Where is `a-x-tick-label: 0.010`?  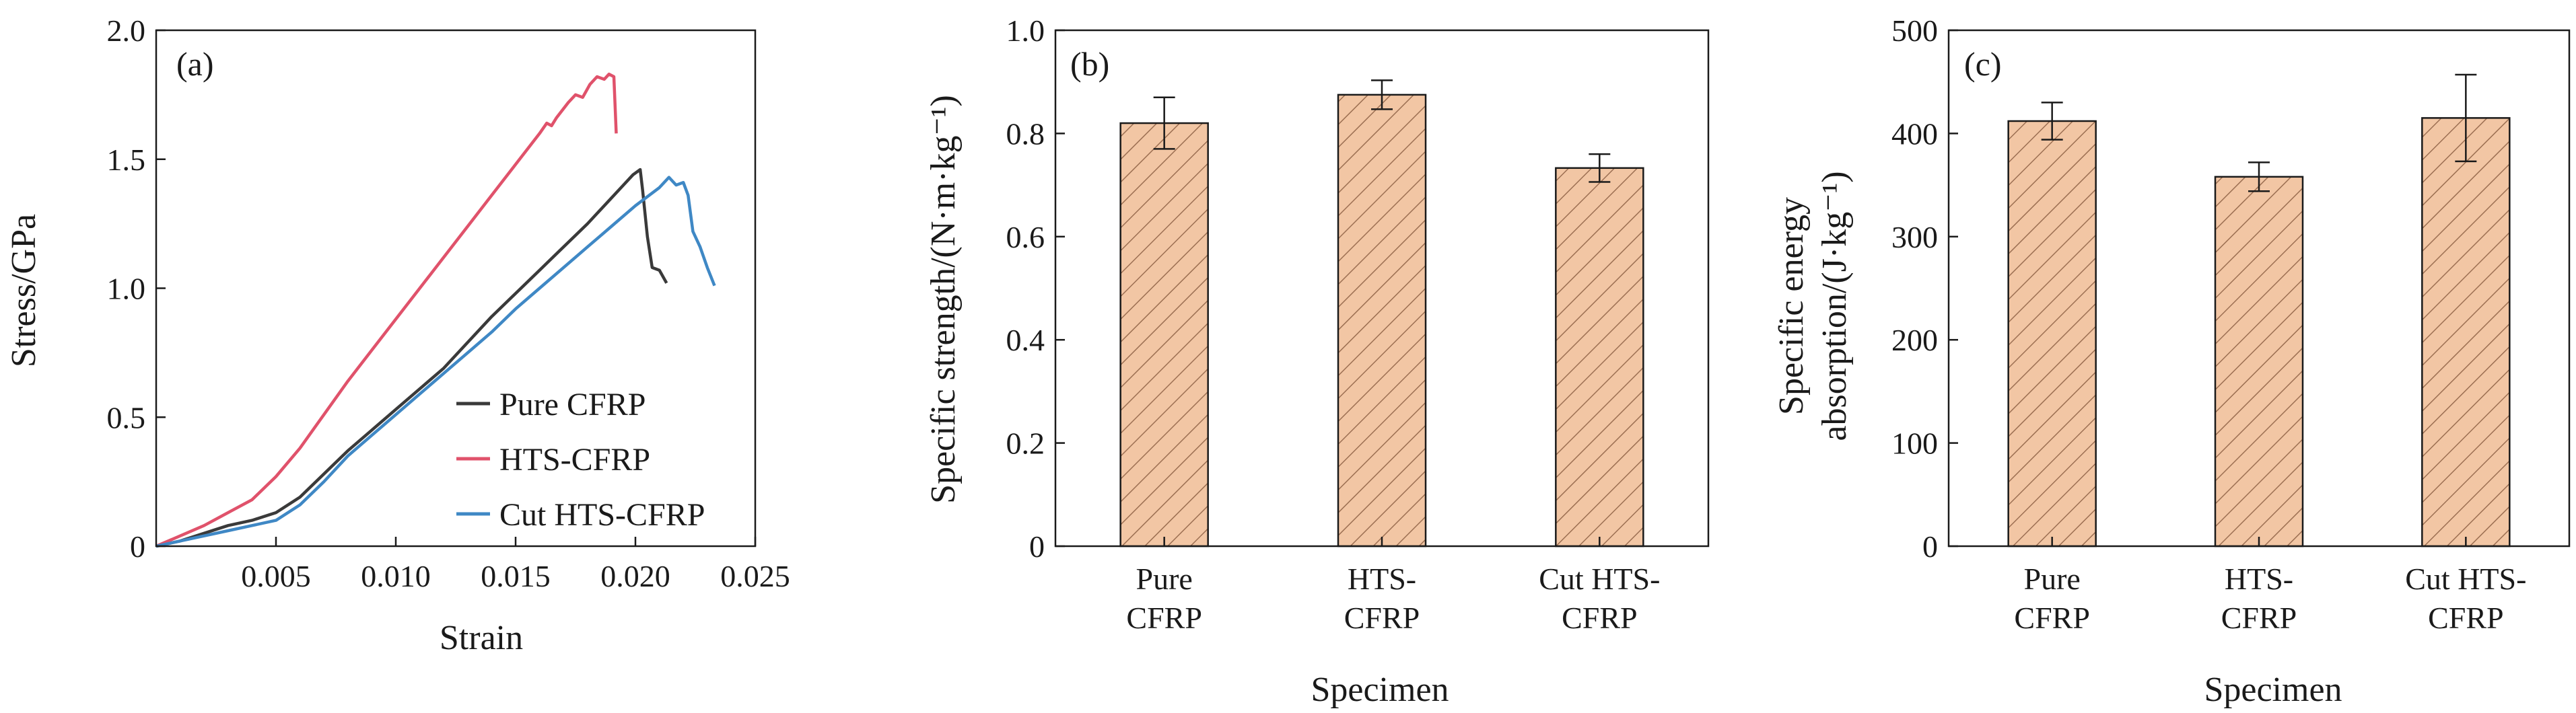 a-x-tick-label: 0.010 is located at coordinates (396, 576).